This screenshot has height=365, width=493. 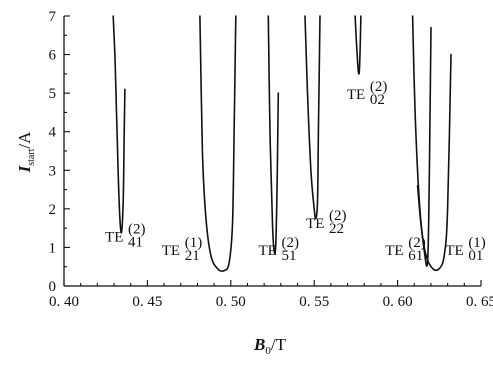 What do you see at coordinates (31, 156) in the screenshot?
I see `y-axis-title-sub: start` at bounding box center [31, 156].